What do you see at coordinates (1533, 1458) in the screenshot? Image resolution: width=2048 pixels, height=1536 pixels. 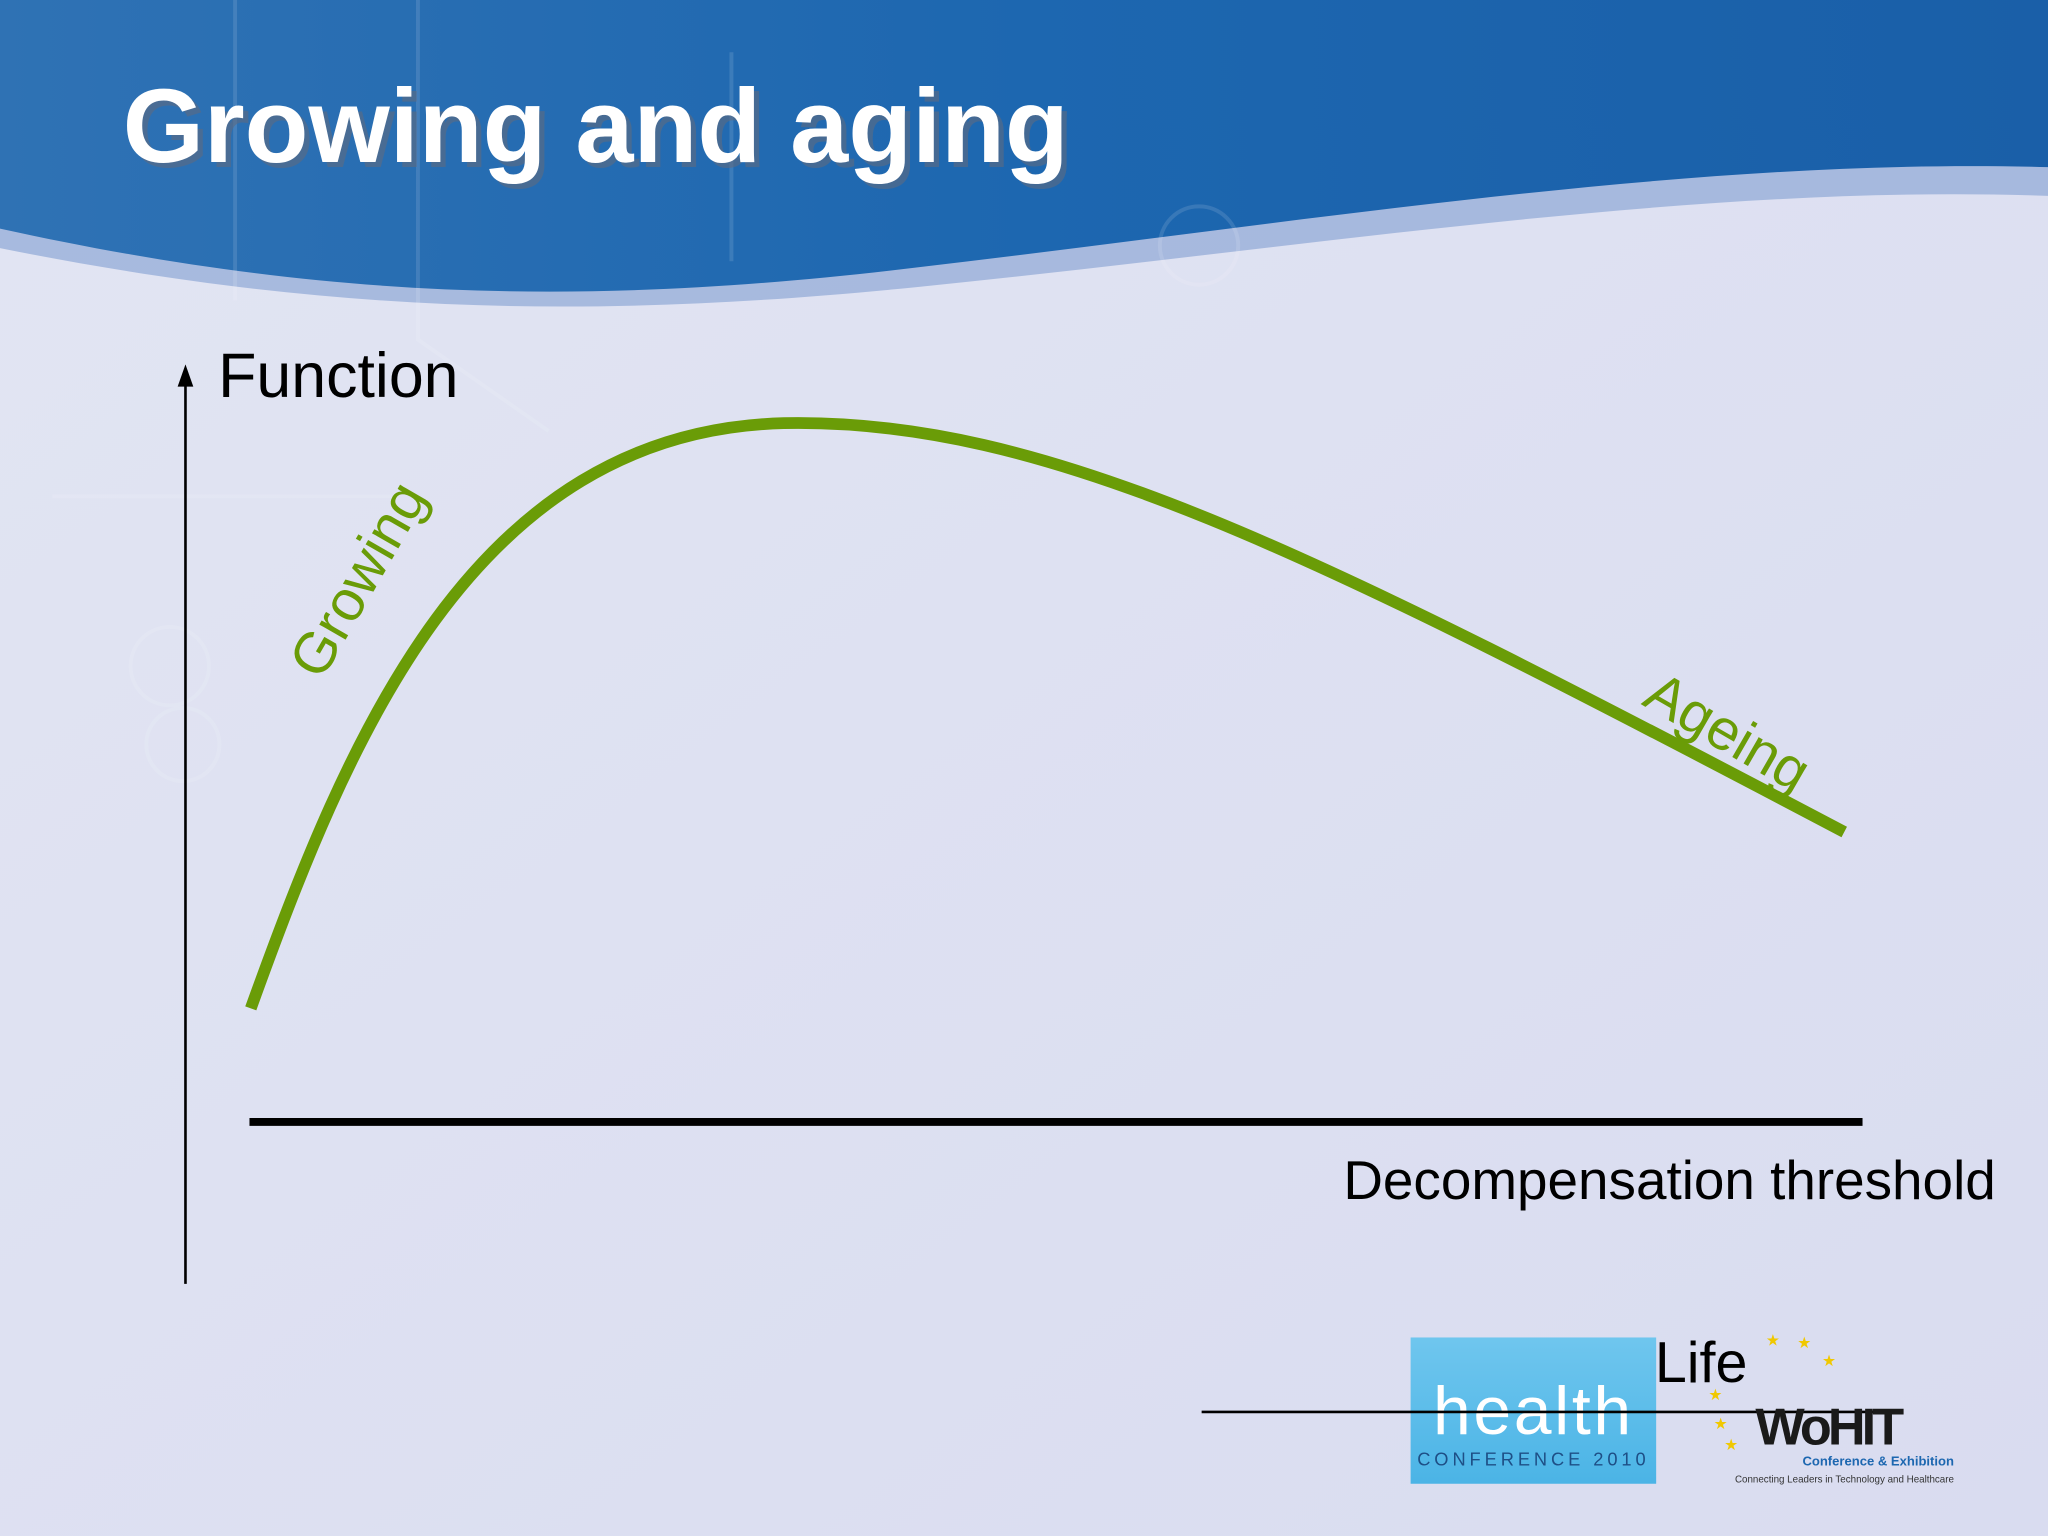 I see `health-logo-sub: CONFERENCE 2010` at bounding box center [1533, 1458].